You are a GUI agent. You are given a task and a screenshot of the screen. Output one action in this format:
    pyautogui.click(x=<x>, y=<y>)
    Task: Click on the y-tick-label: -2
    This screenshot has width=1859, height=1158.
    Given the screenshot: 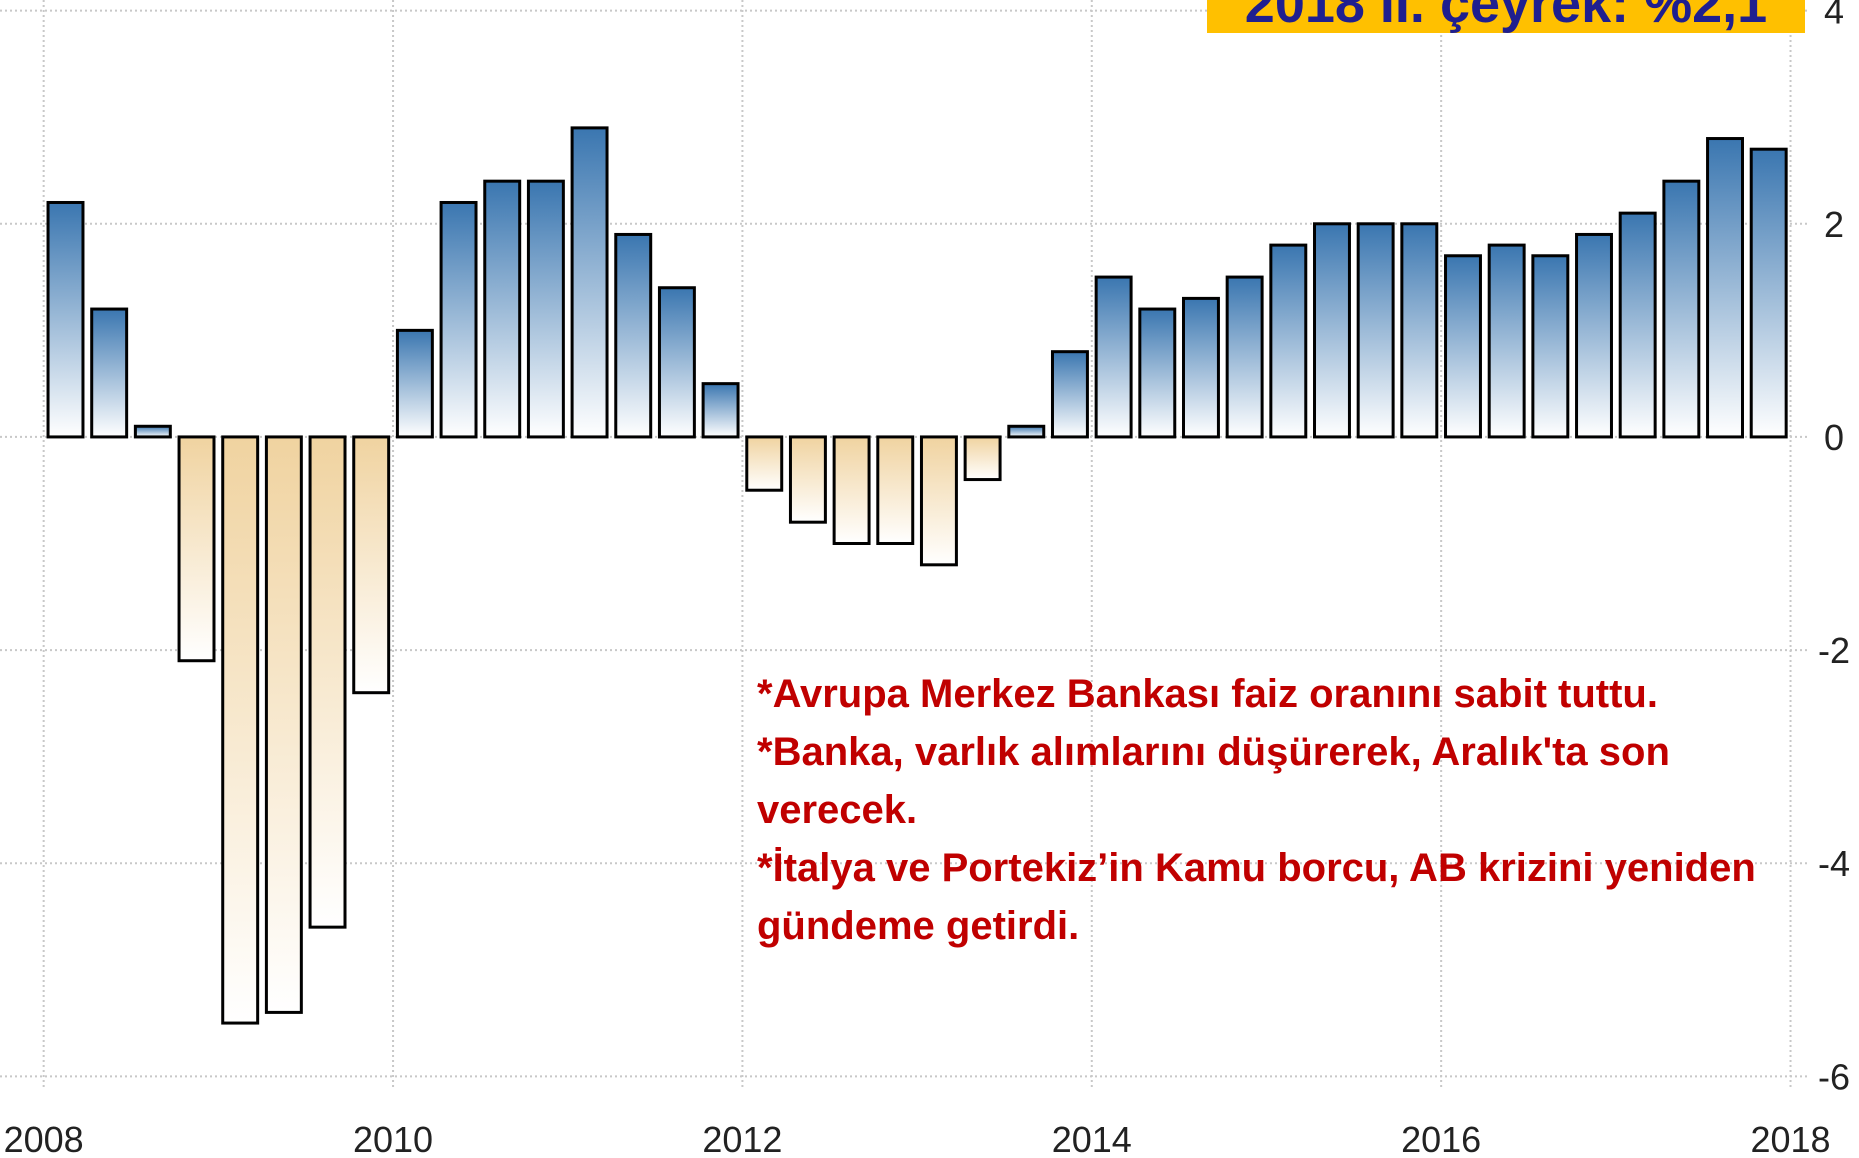 What is the action you would take?
    pyautogui.click(x=1834, y=650)
    